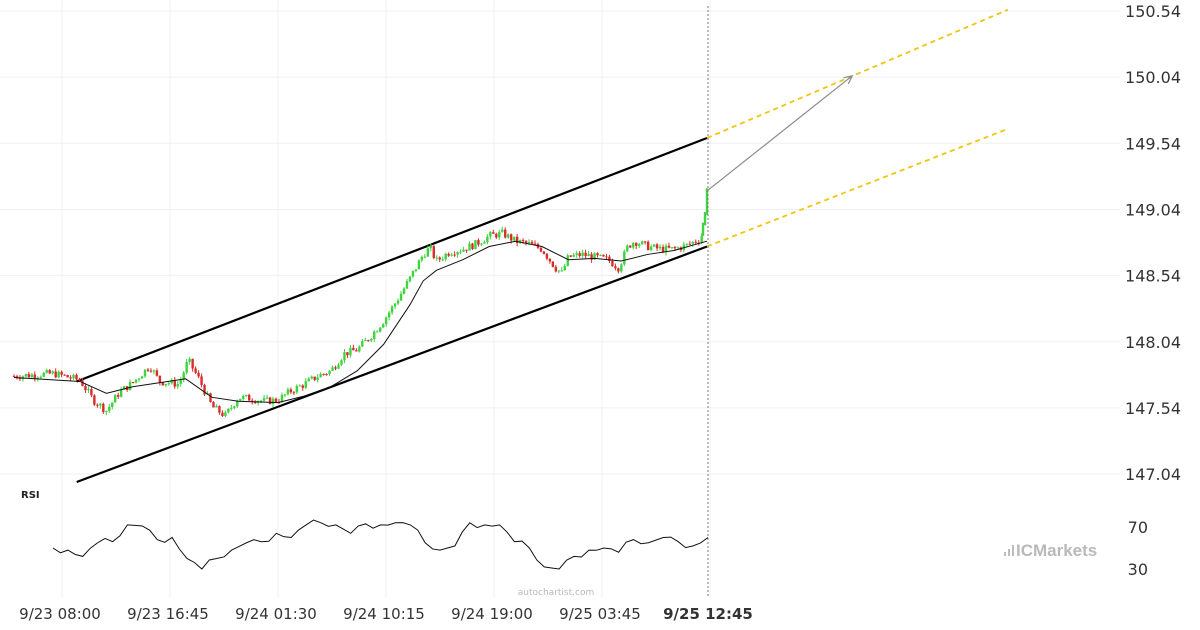 This screenshot has width=1200, height=630. What do you see at coordinates (60, 614) in the screenshot?
I see `time-tick-label: 9/23 08:00` at bounding box center [60, 614].